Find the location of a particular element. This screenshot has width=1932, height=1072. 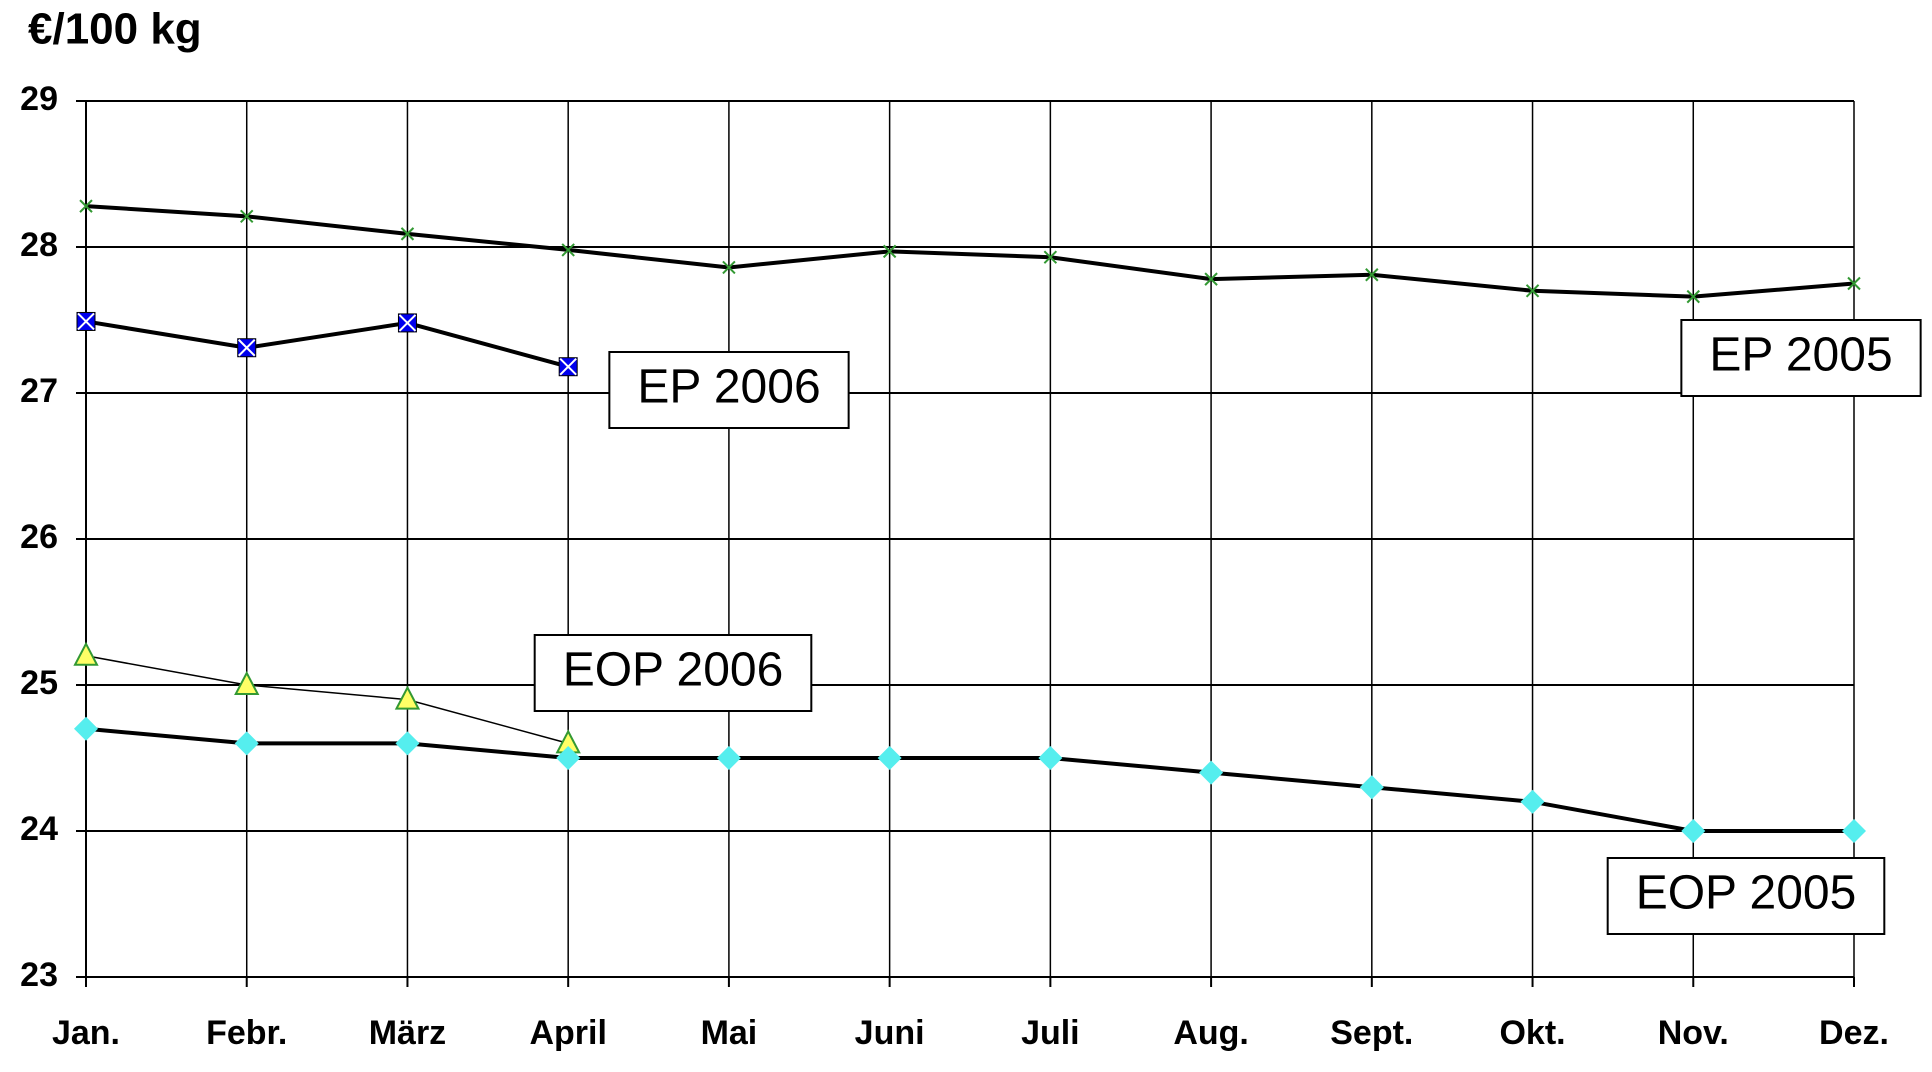

x-tick-label: Dez. is located at coordinates (1854, 1033).